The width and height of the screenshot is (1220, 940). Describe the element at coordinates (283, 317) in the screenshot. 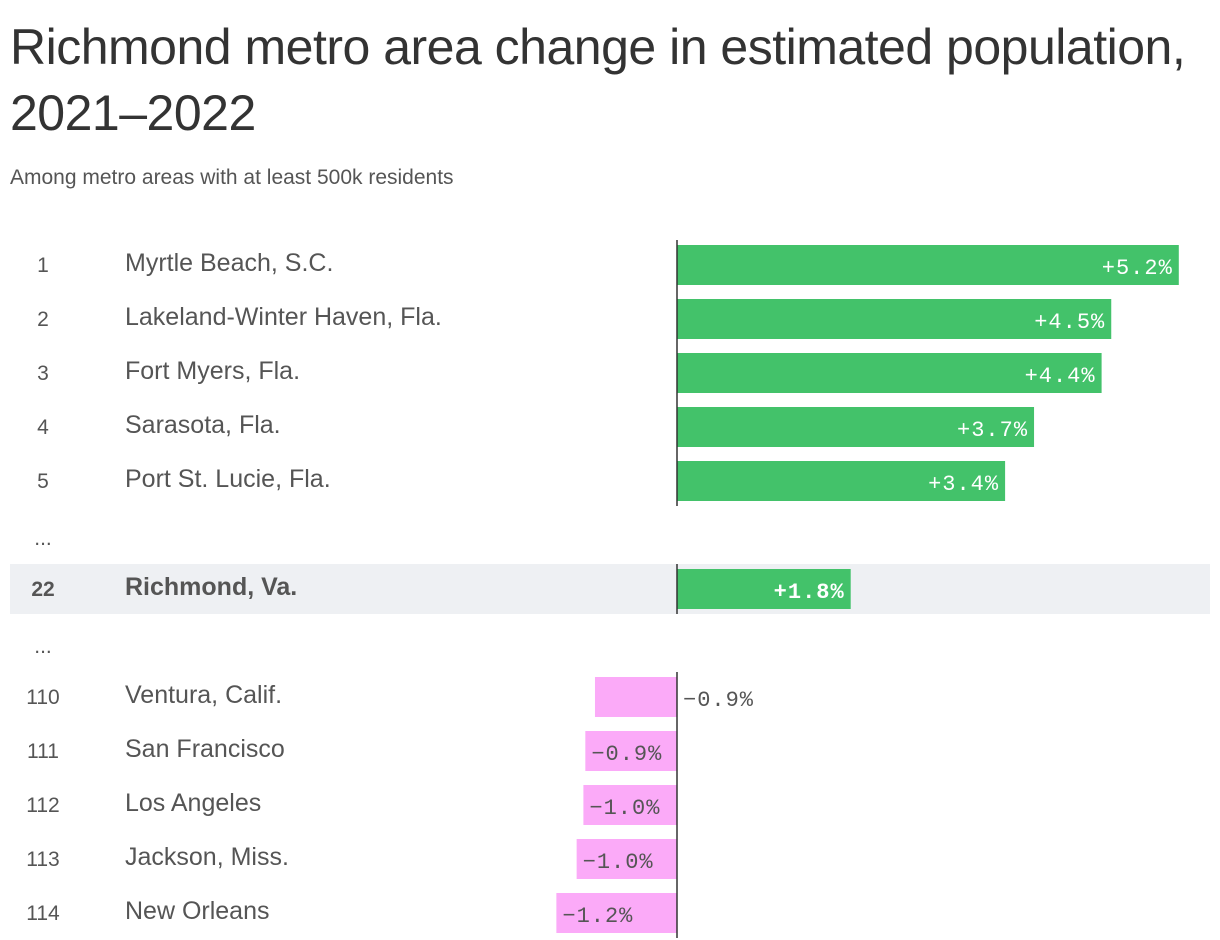

I see `metro-name: Lakeland-Winter Haven, Fla.` at that location.